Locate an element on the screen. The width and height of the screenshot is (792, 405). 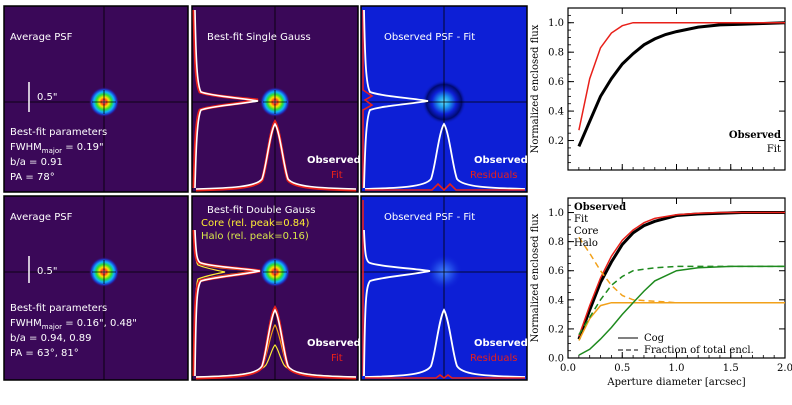
legend-fraction-label: Fraction of total encl. is located at coordinates (699, 350).